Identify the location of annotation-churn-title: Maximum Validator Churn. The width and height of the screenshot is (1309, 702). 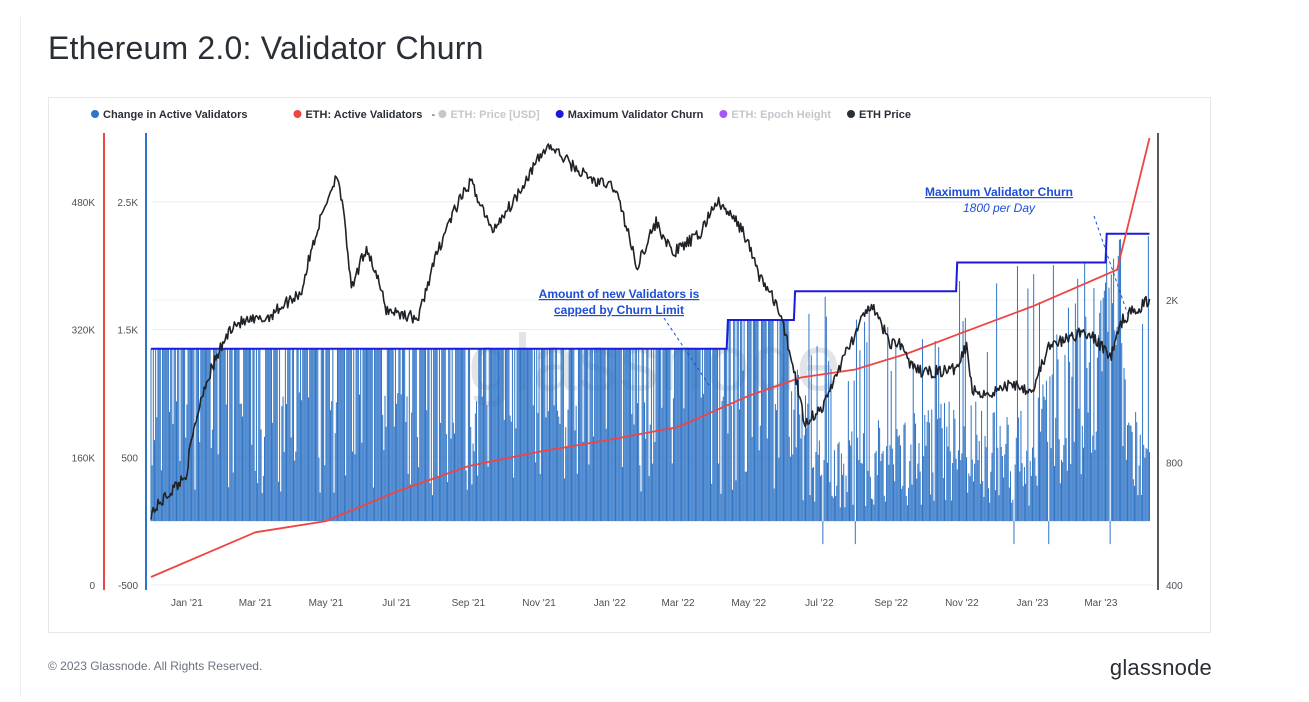
(999, 192).